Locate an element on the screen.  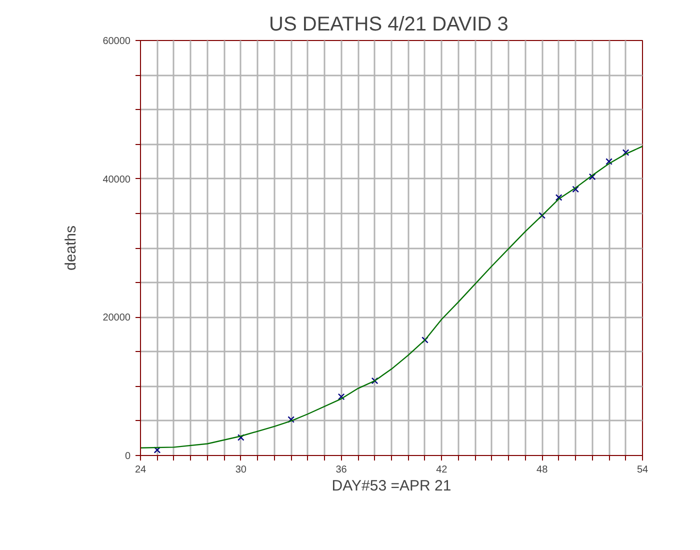
y-tick-label: 60000 is located at coordinates (116, 41).